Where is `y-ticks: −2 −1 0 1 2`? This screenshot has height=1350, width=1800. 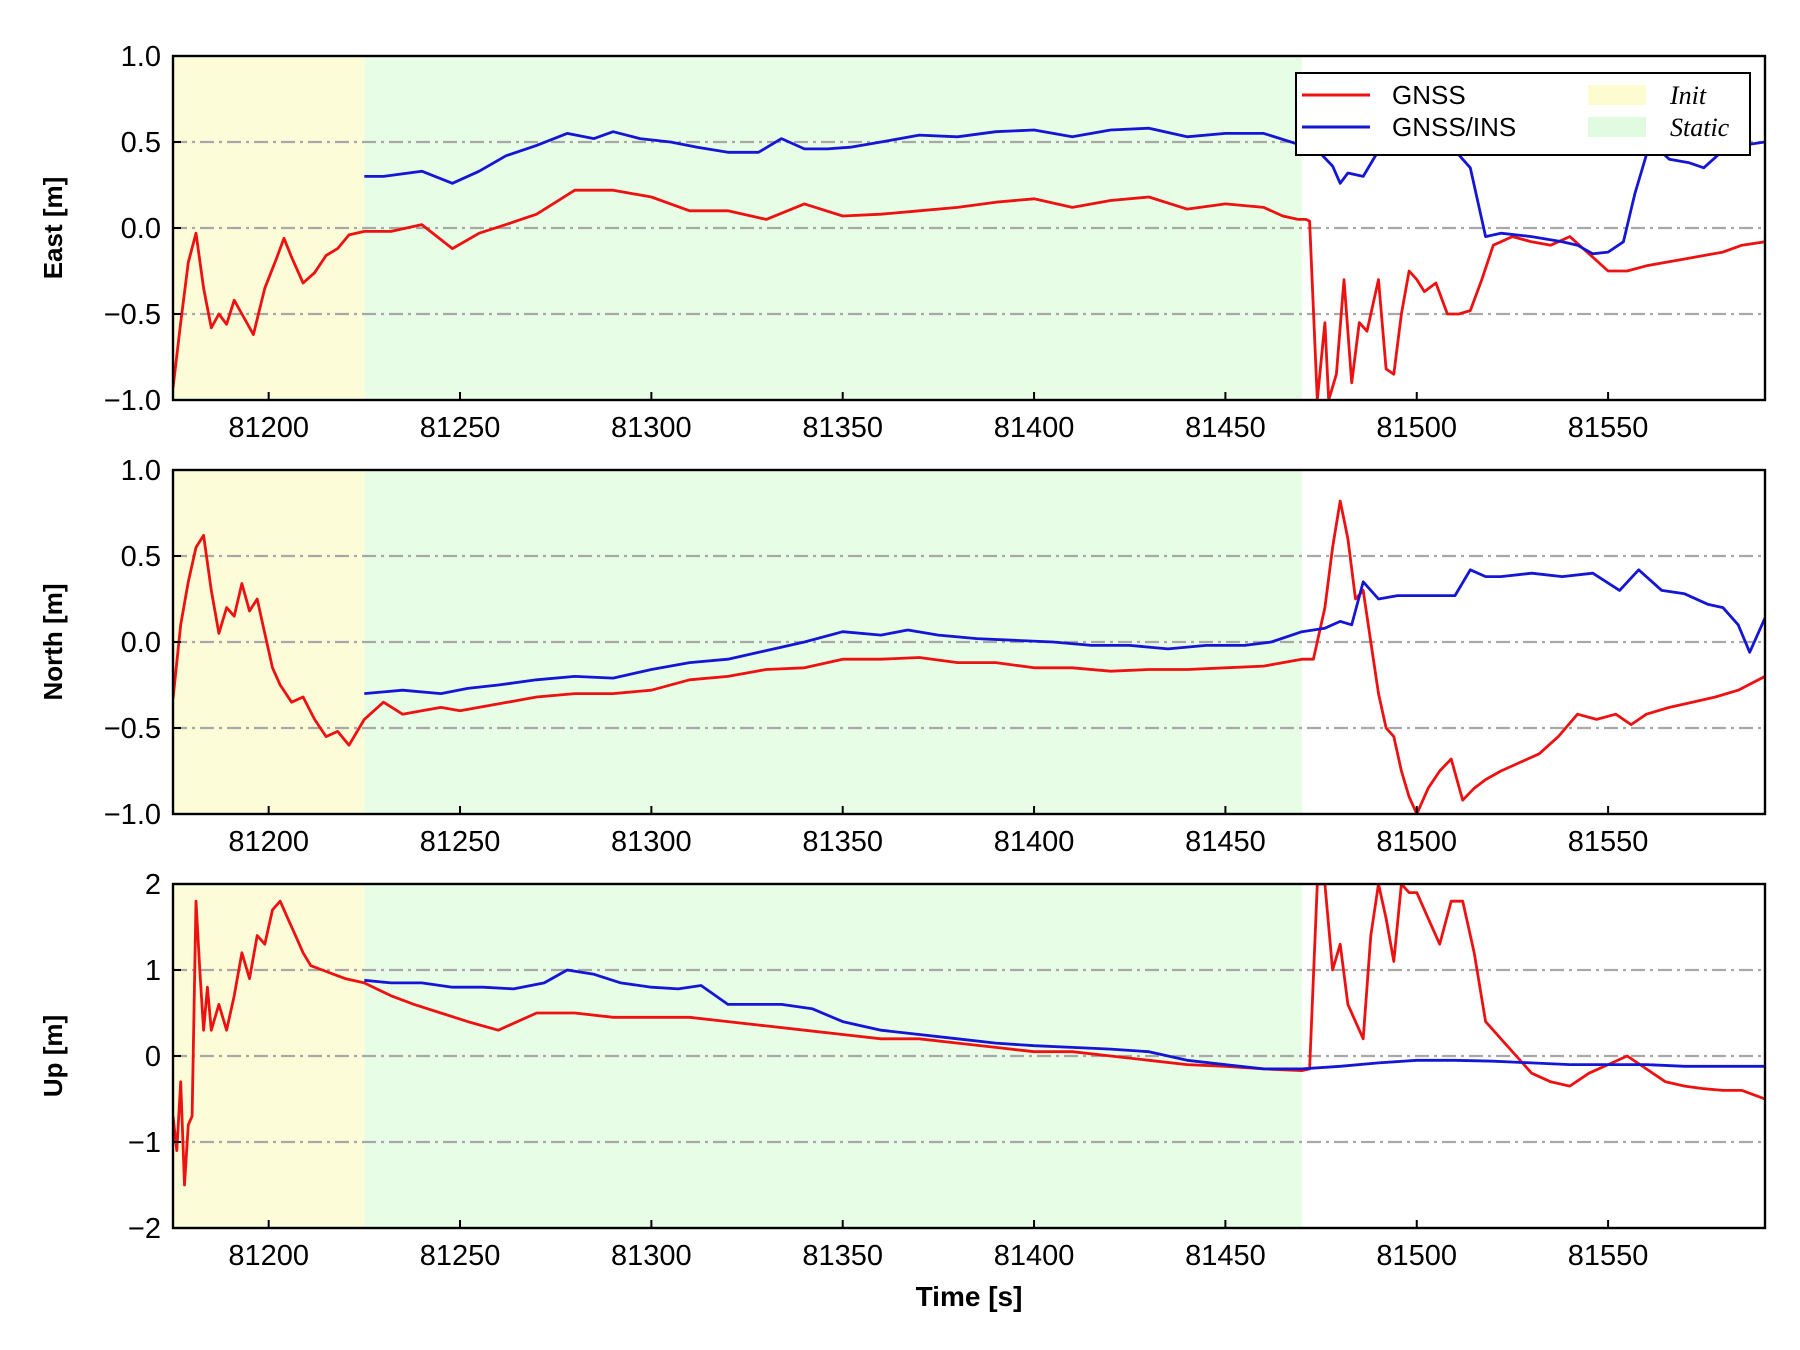 y-ticks: −2 −1 0 1 2 is located at coordinates (154, 1057).